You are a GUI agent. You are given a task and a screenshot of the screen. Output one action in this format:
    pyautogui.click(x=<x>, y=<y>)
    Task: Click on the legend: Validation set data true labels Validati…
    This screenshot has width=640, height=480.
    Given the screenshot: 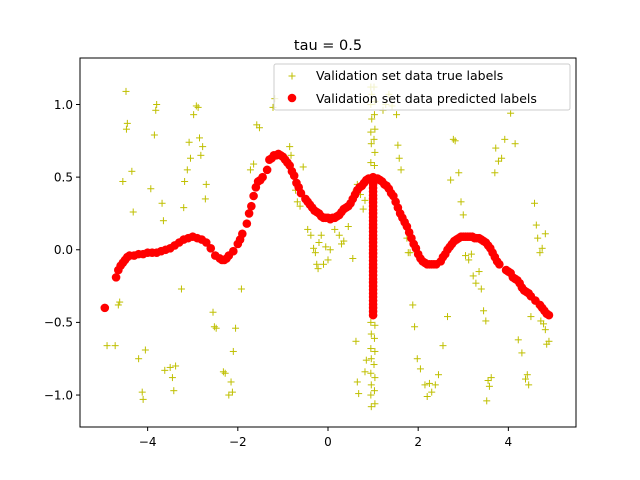 What is the action you would take?
    pyautogui.click(x=422, y=87)
    